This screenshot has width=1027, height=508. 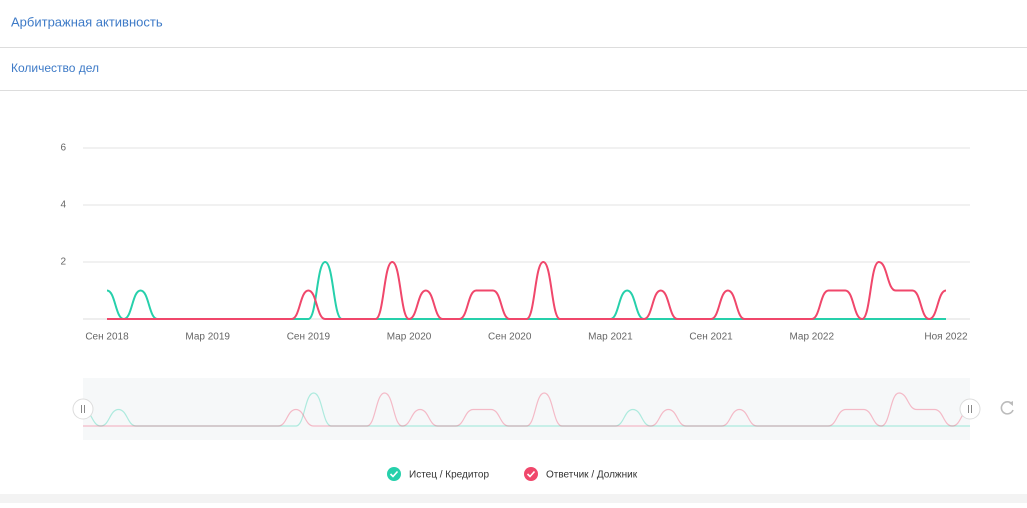 I want to click on navigator-handle-left, so click(x=83, y=409).